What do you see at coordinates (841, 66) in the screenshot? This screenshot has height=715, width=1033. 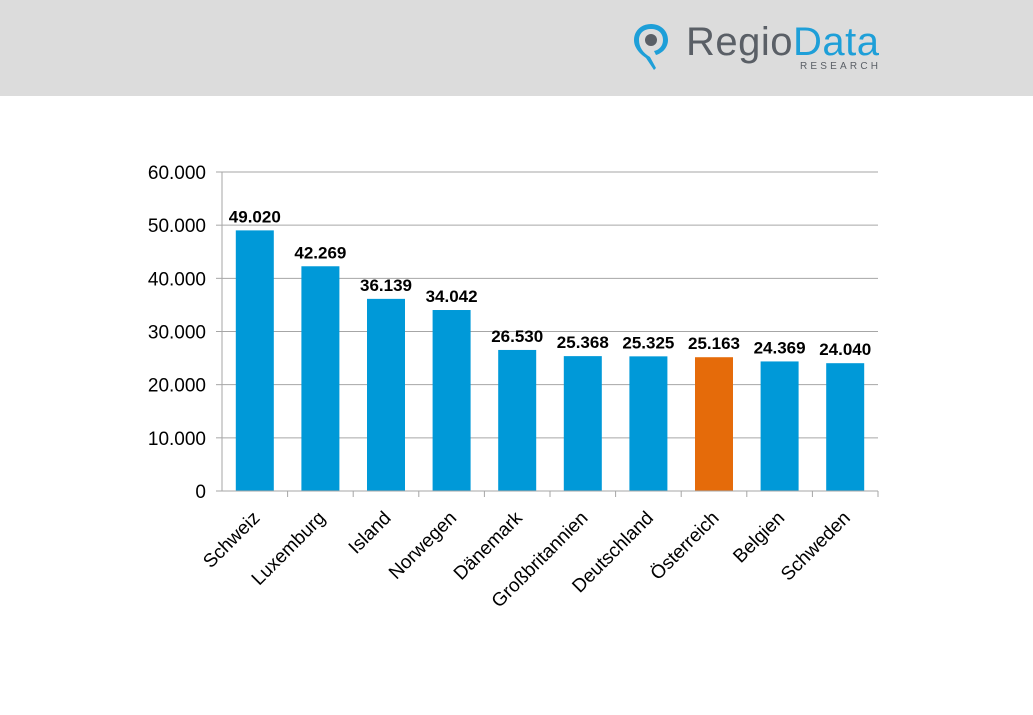 I see `logo-subtitle: RESEARCH` at bounding box center [841, 66].